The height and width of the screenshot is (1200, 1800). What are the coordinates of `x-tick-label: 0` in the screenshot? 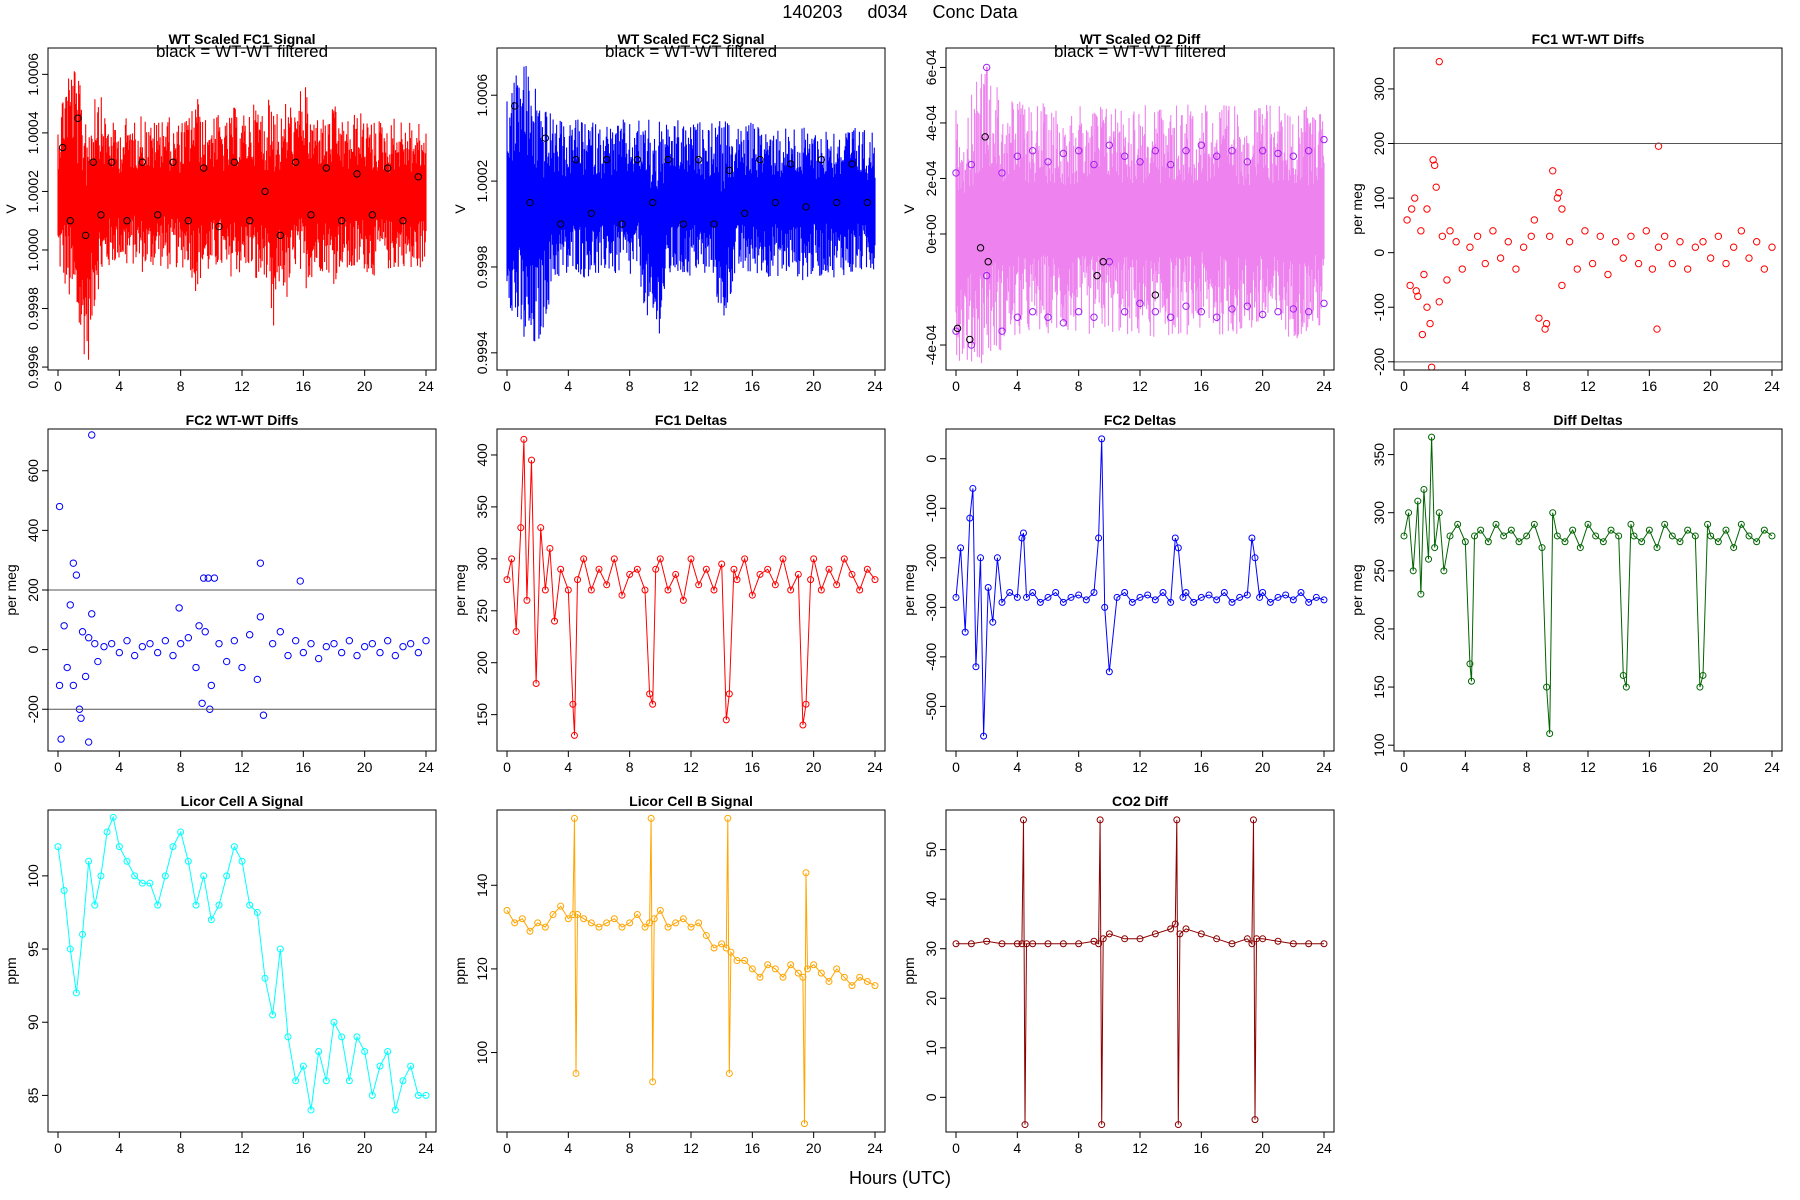 It's located at (58, 1148).